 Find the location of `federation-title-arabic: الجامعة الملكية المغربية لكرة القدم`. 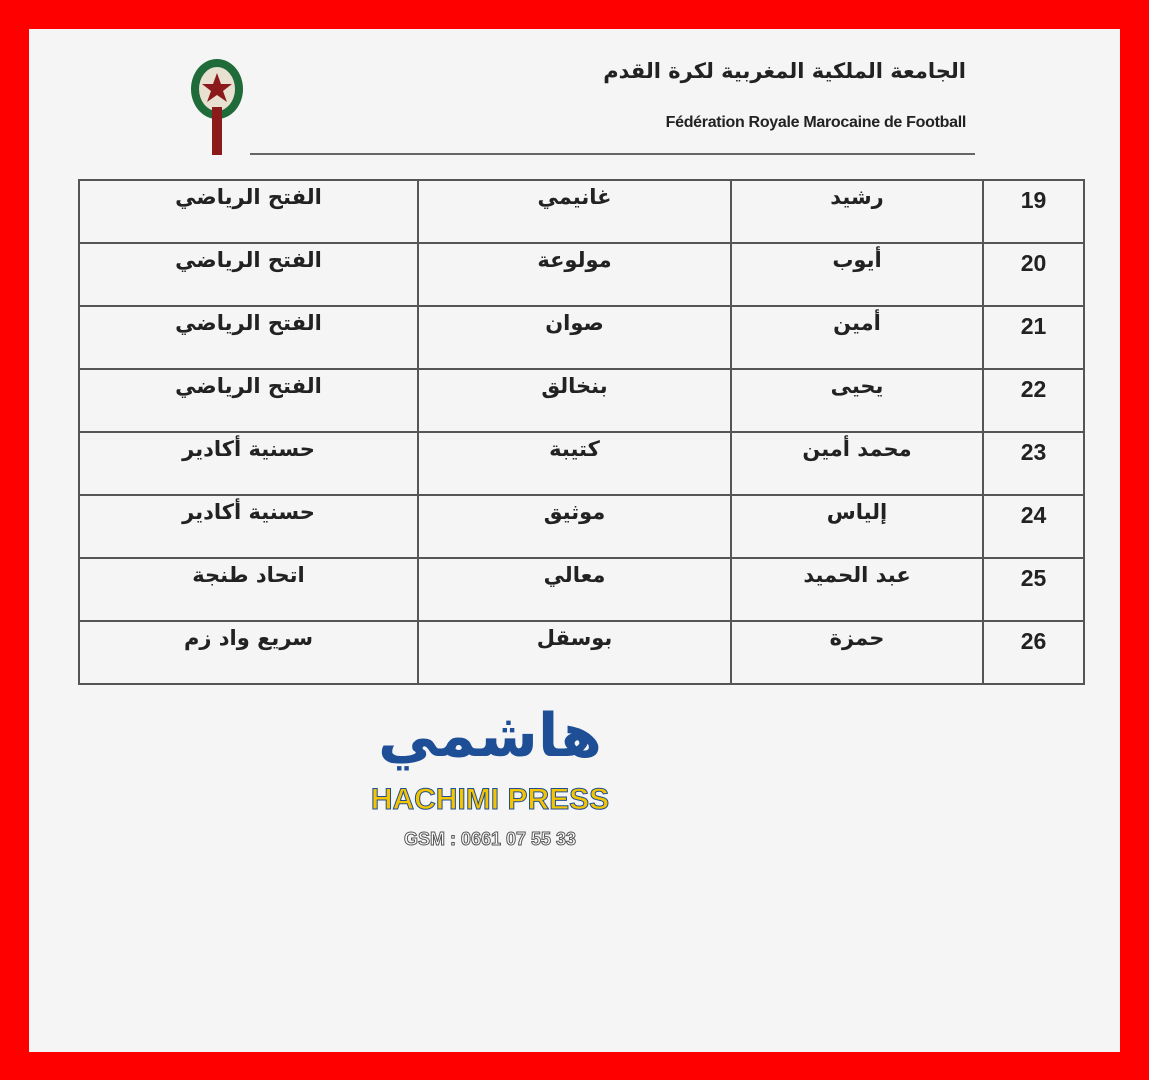

federation-title-arabic: الجامعة الملكية المغربية لكرة القدم is located at coordinates (784, 71).